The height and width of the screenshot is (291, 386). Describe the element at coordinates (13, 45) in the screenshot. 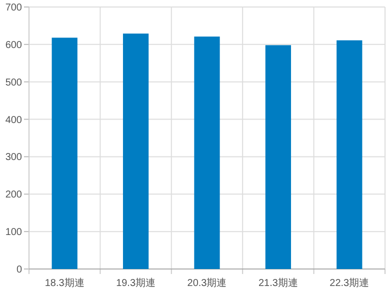

I see `y-tick-label: 600` at that location.